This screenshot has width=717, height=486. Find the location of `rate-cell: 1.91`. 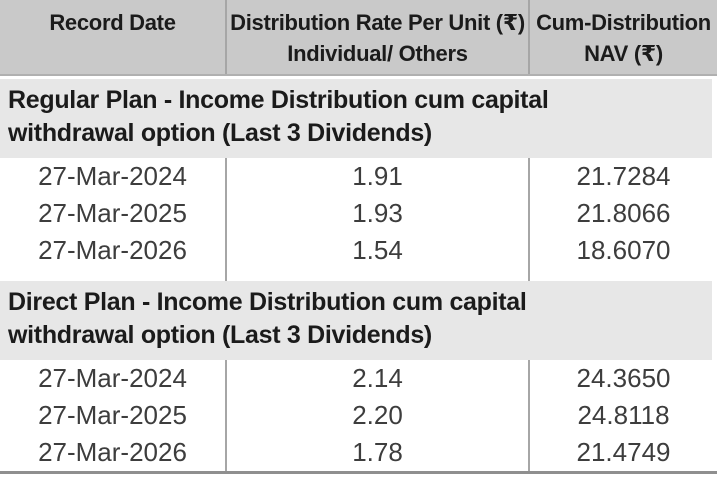

rate-cell: 1.91 is located at coordinates (377, 176).